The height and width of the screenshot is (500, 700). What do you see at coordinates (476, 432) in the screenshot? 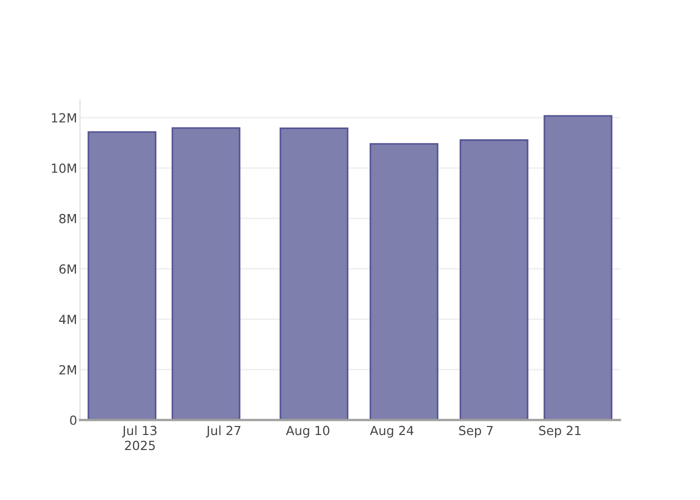
I see `x-tick-label: Sep 7` at bounding box center [476, 432].